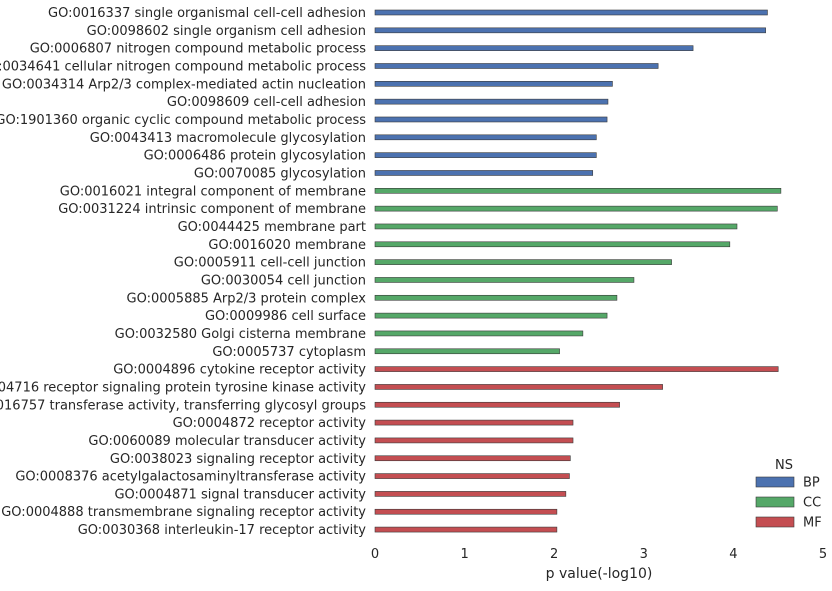 Image resolution: width=832 pixels, height=591 pixels. I want to click on category-label: GO:0098602 single organism cell adhesion, so click(226, 31).